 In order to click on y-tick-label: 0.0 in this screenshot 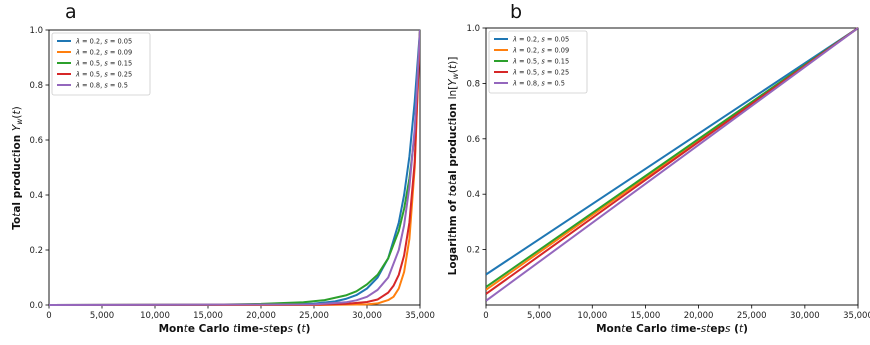, I will do `click(36, 306)`.